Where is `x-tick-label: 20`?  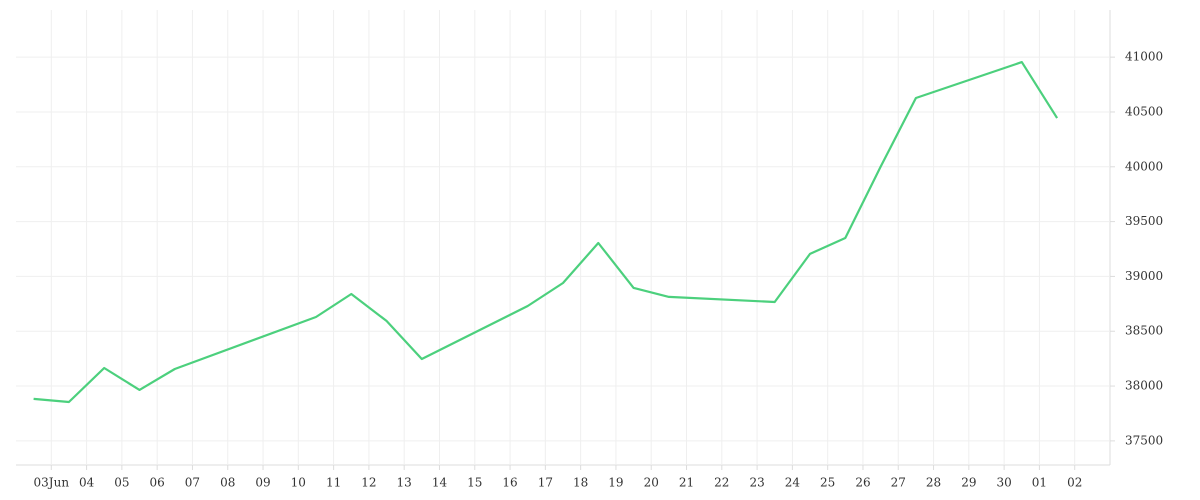 x-tick-label: 20 is located at coordinates (651, 483).